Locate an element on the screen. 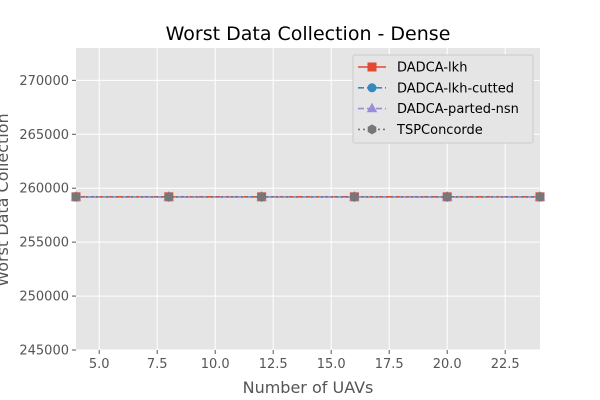 Image resolution: width=600 pixels, height=400 pixels. legend-label: TSPConcorde is located at coordinates (439, 130).